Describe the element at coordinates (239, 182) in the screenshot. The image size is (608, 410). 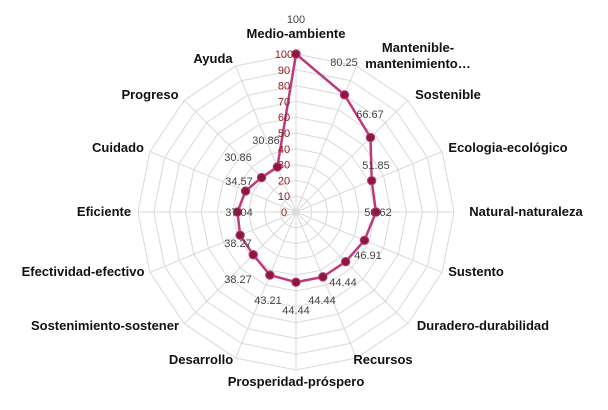
I see `value-label: 34.57` at that location.